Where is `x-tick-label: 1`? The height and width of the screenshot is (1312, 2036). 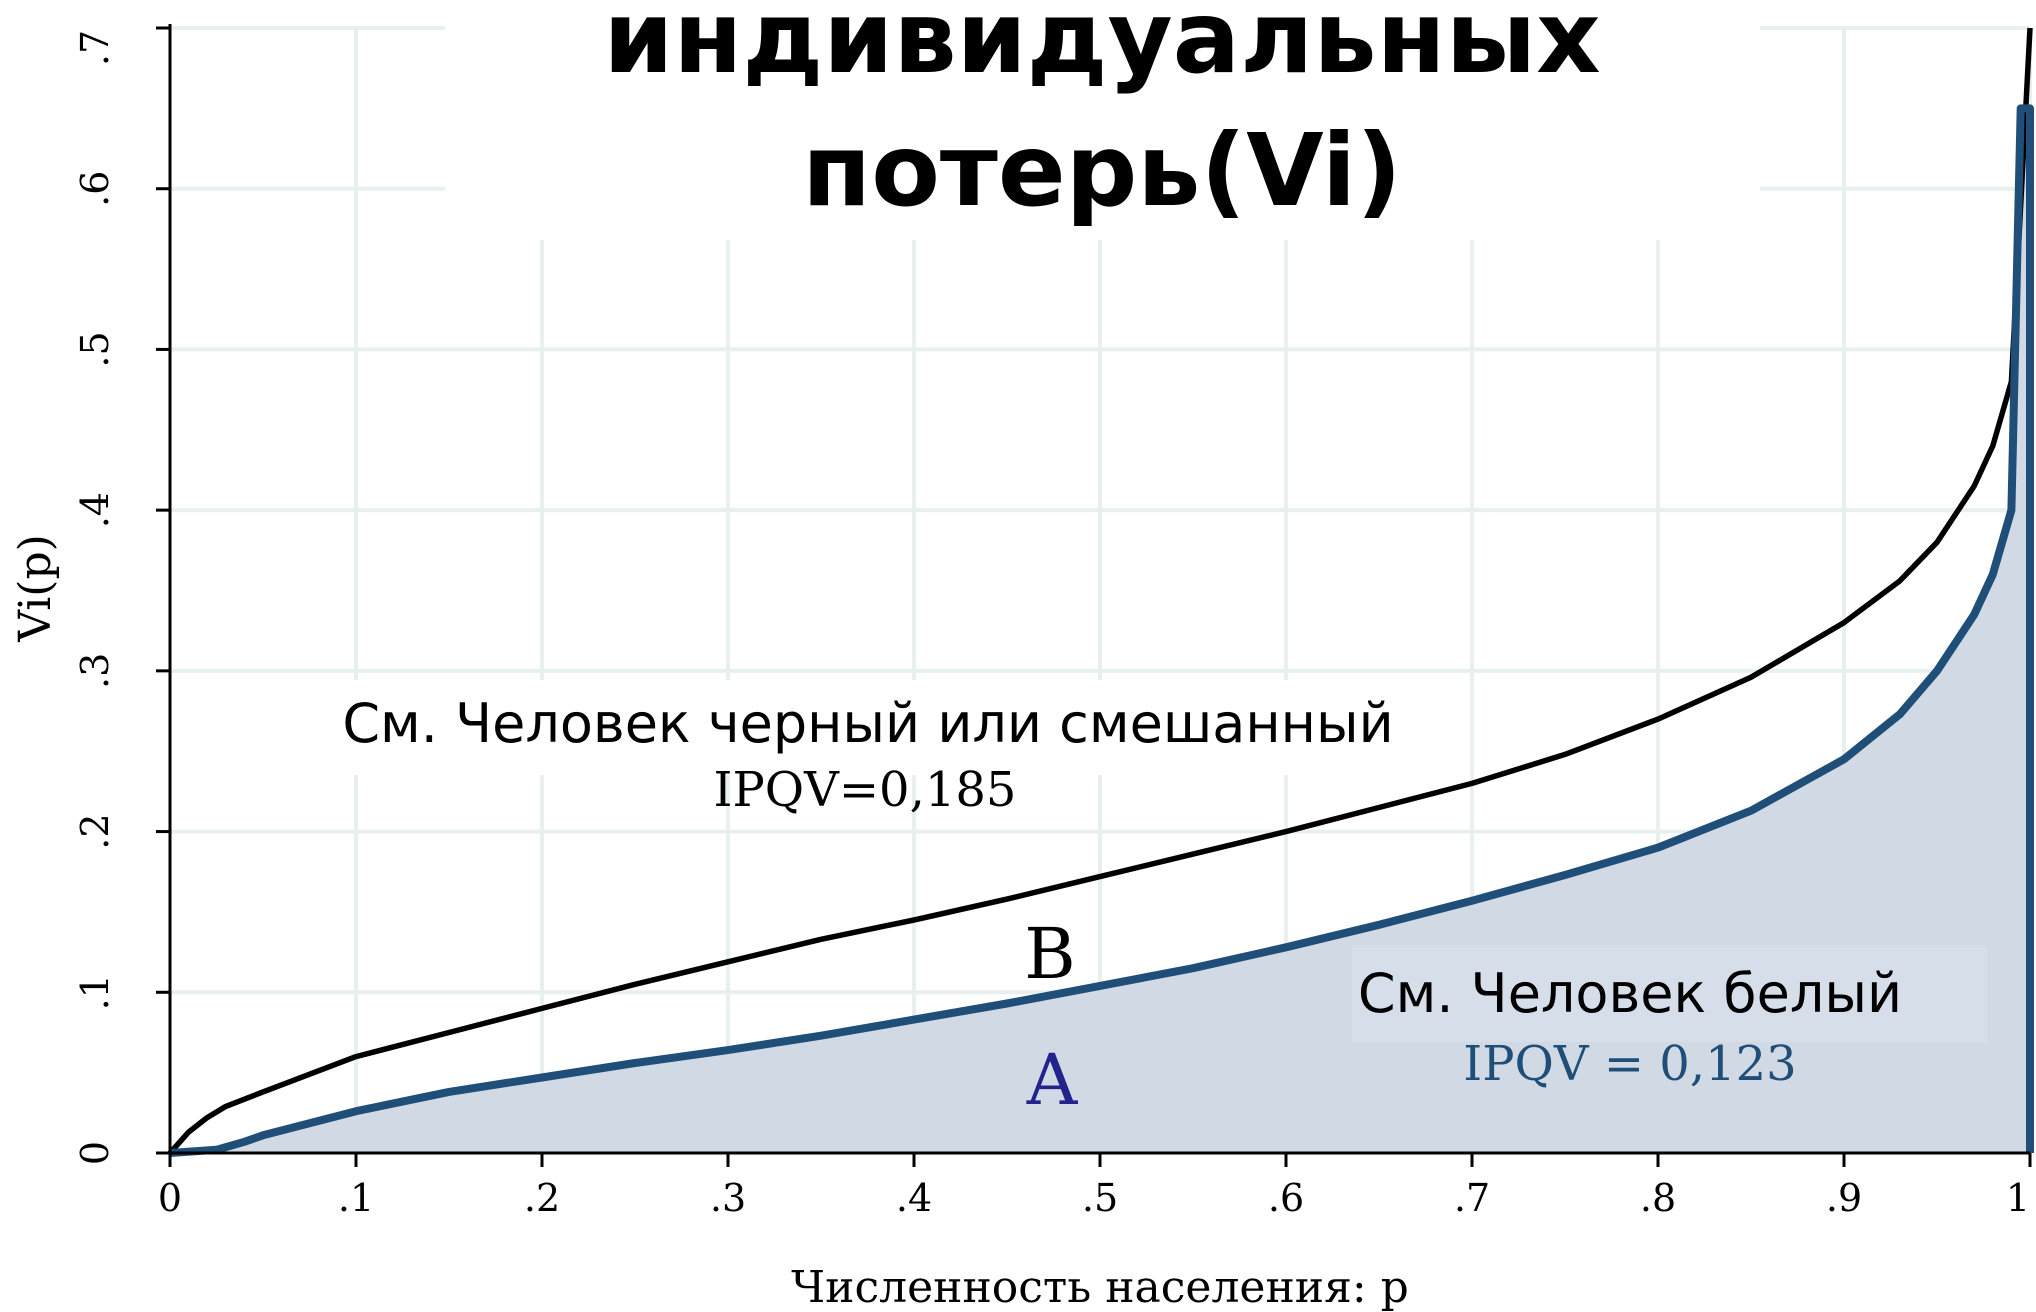 x-tick-label: 1 is located at coordinates (2018, 1198).